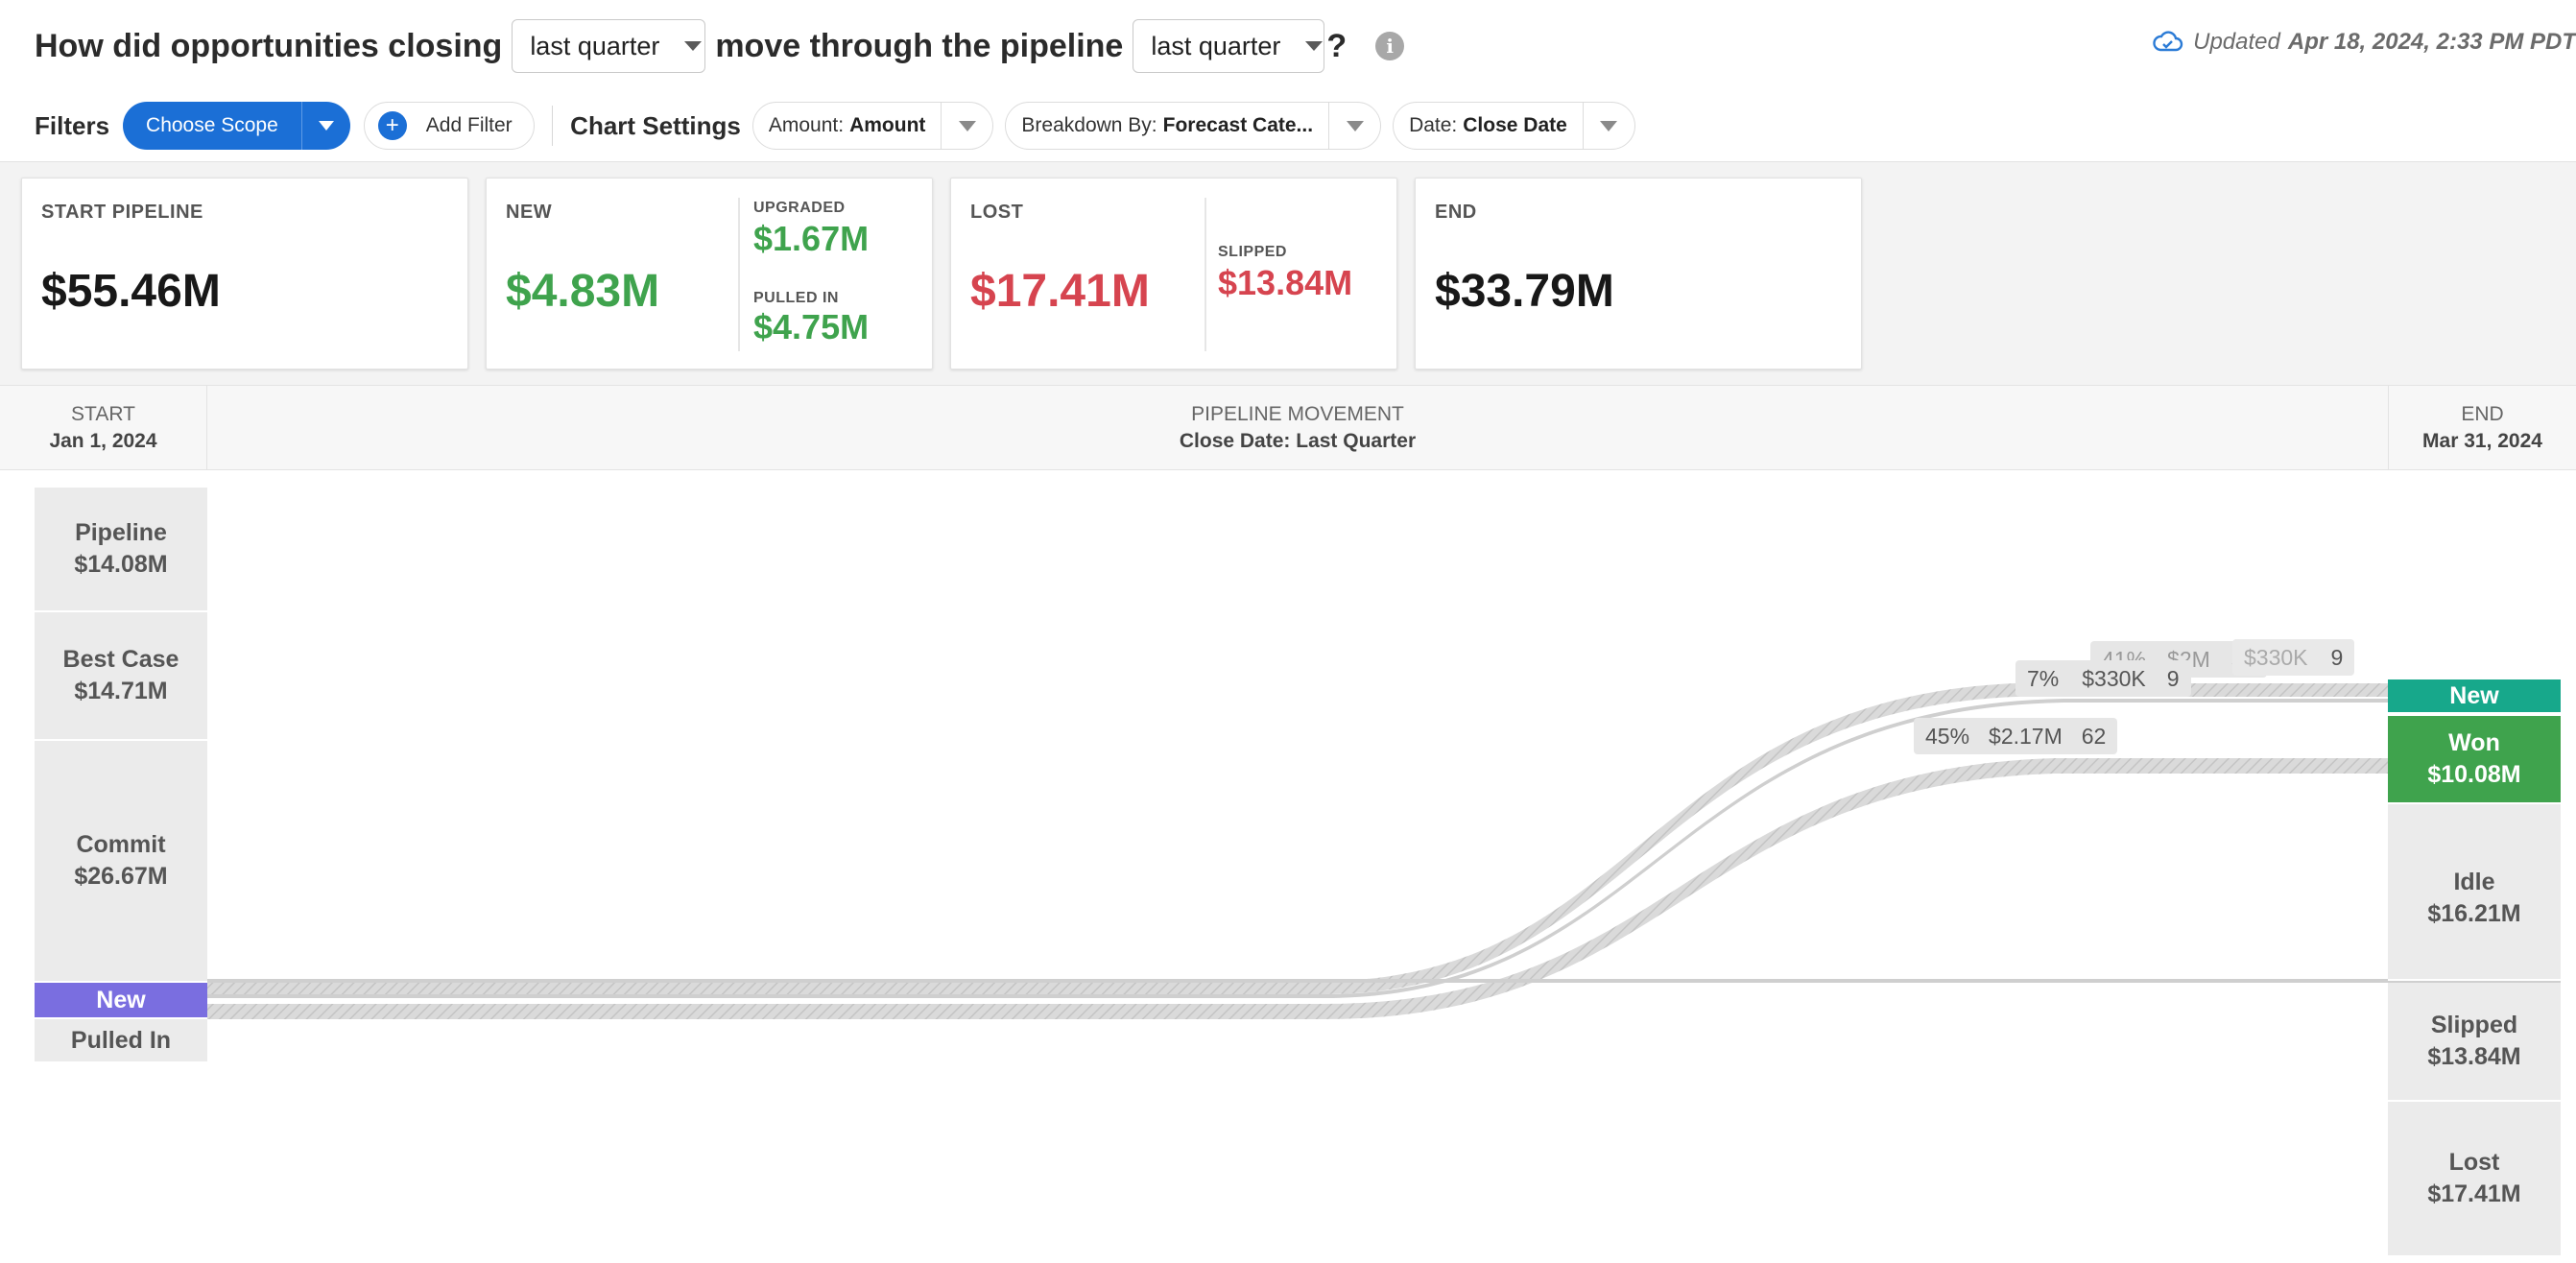 The height and width of the screenshot is (1263, 2576). Describe the element at coordinates (806, 125) in the screenshot. I see `setting-key: Amount:` at that location.